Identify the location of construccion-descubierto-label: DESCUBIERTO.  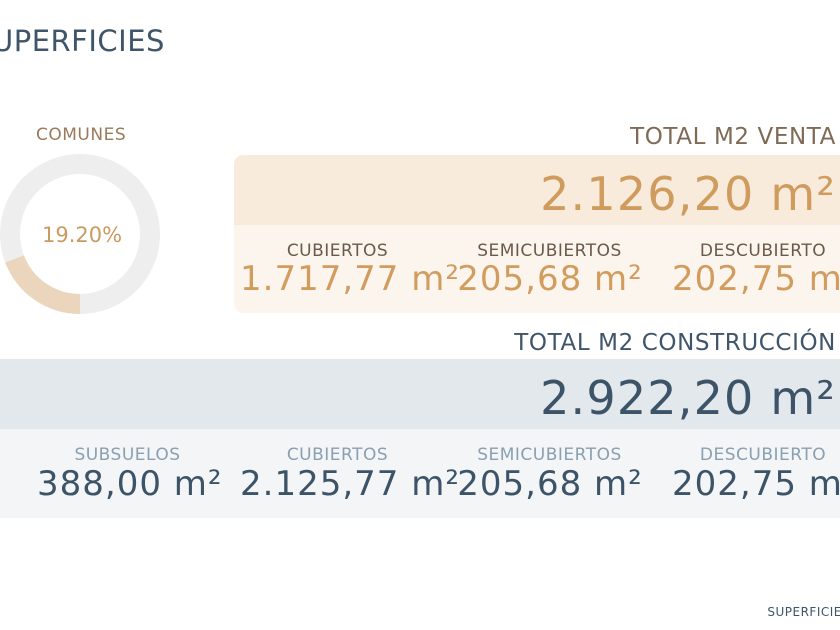
(763, 455).